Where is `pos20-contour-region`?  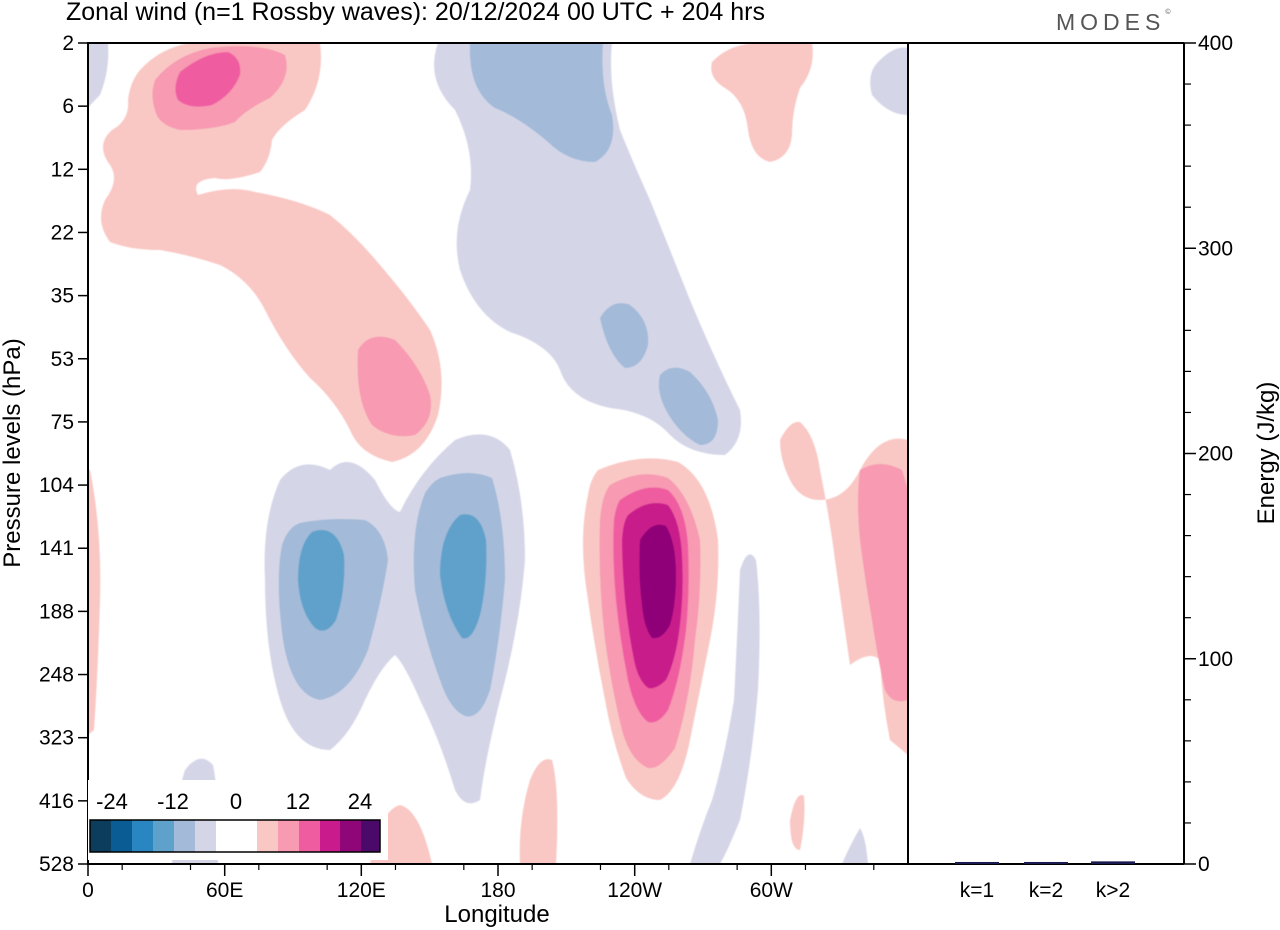 pos20-contour-region is located at coordinates (657, 581).